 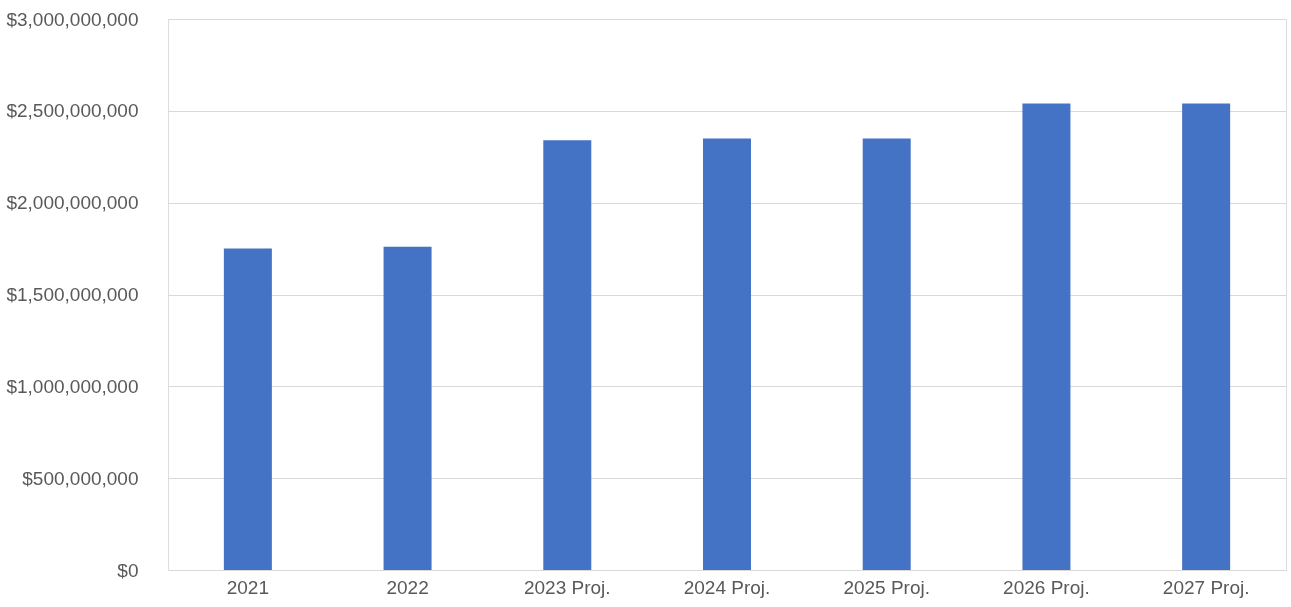 What do you see at coordinates (128, 570) in the screenshot?
I see `y-tick-label: $0` at bounding box center [128, 570].